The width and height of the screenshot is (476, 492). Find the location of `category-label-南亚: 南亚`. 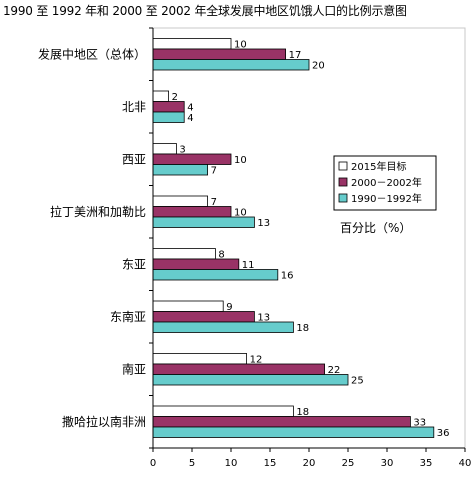

category-label-南亚: 南亚 is located at coordinates (134, 368).